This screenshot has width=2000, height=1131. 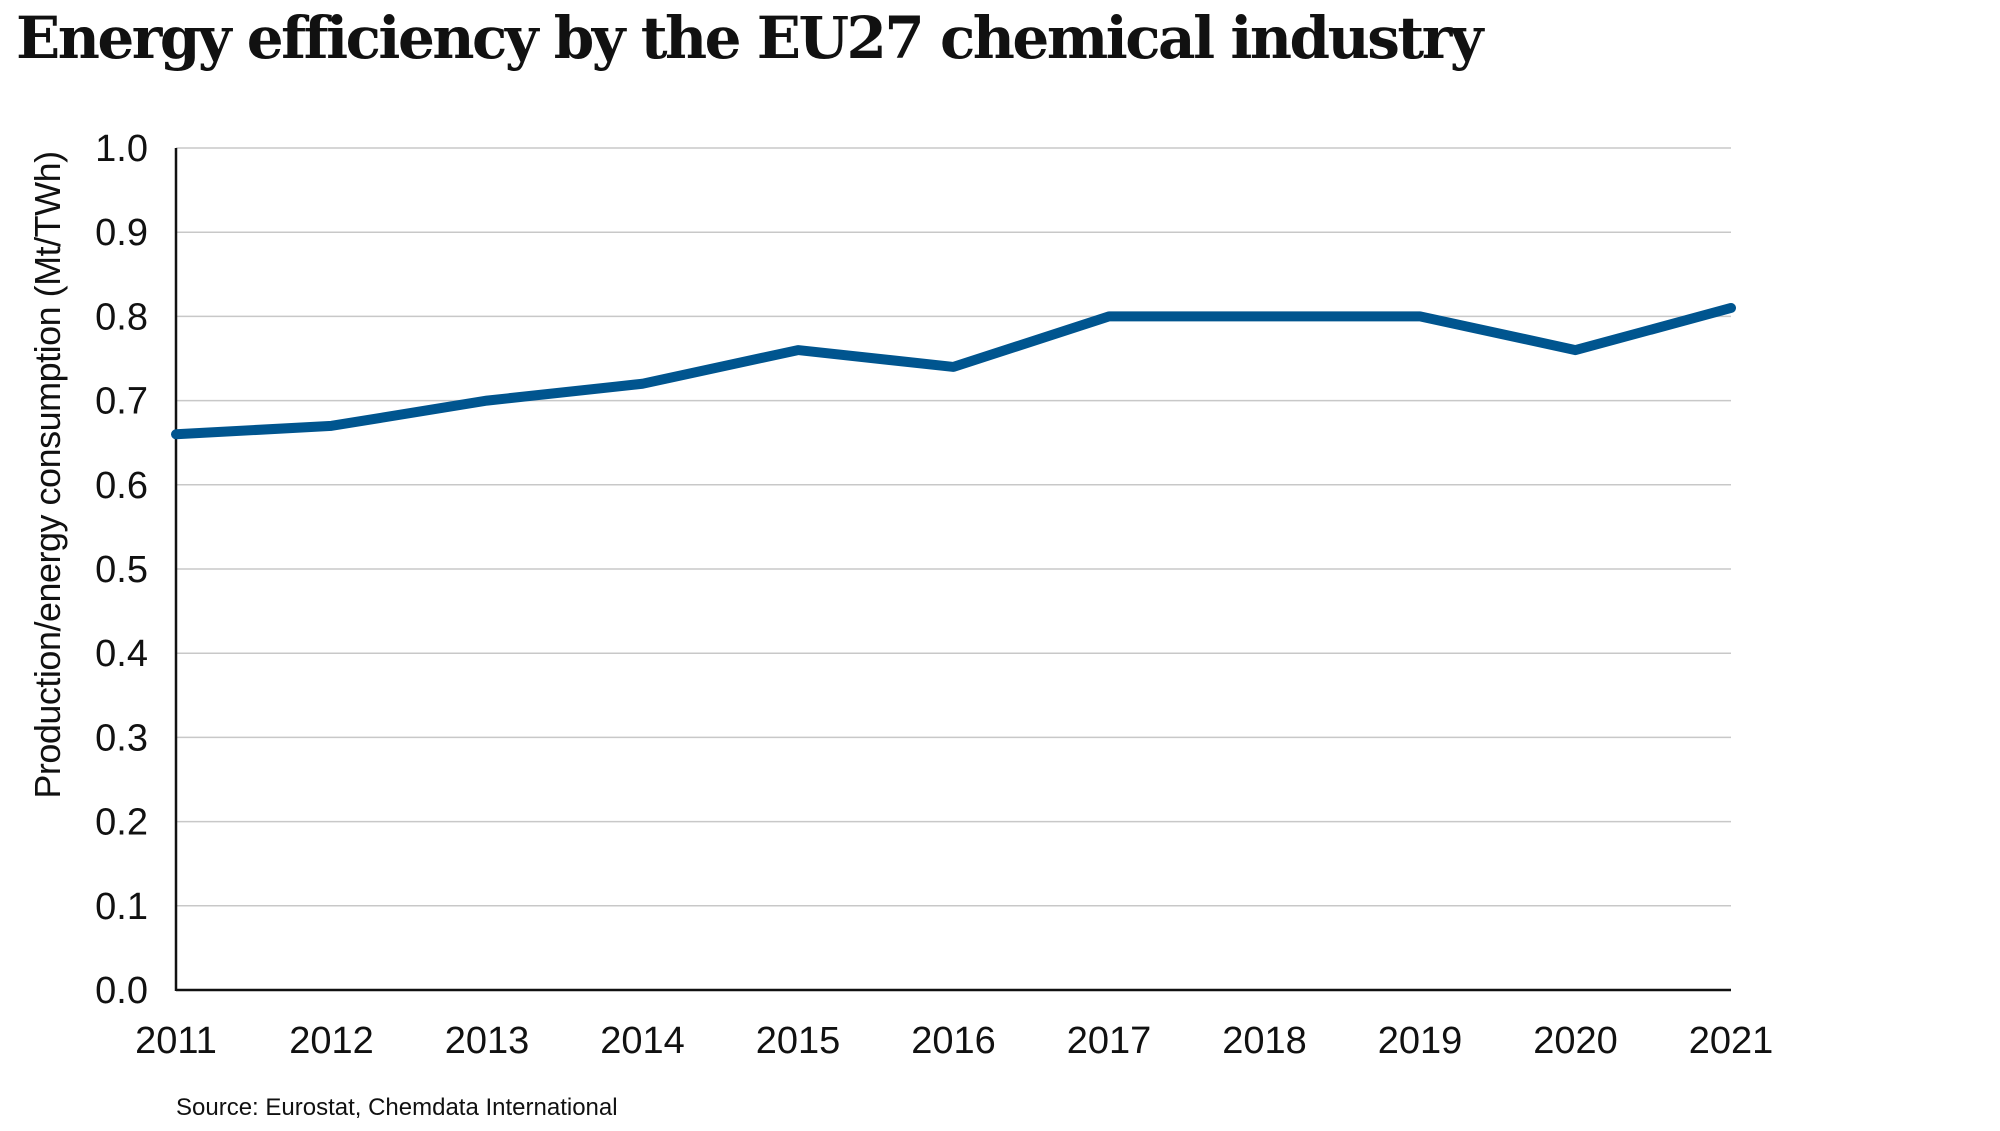 What do you see at coordinates (331, 1041) in the screenshot?
I see `x-tick-label: 2012` at bounding box center [331, 1041].